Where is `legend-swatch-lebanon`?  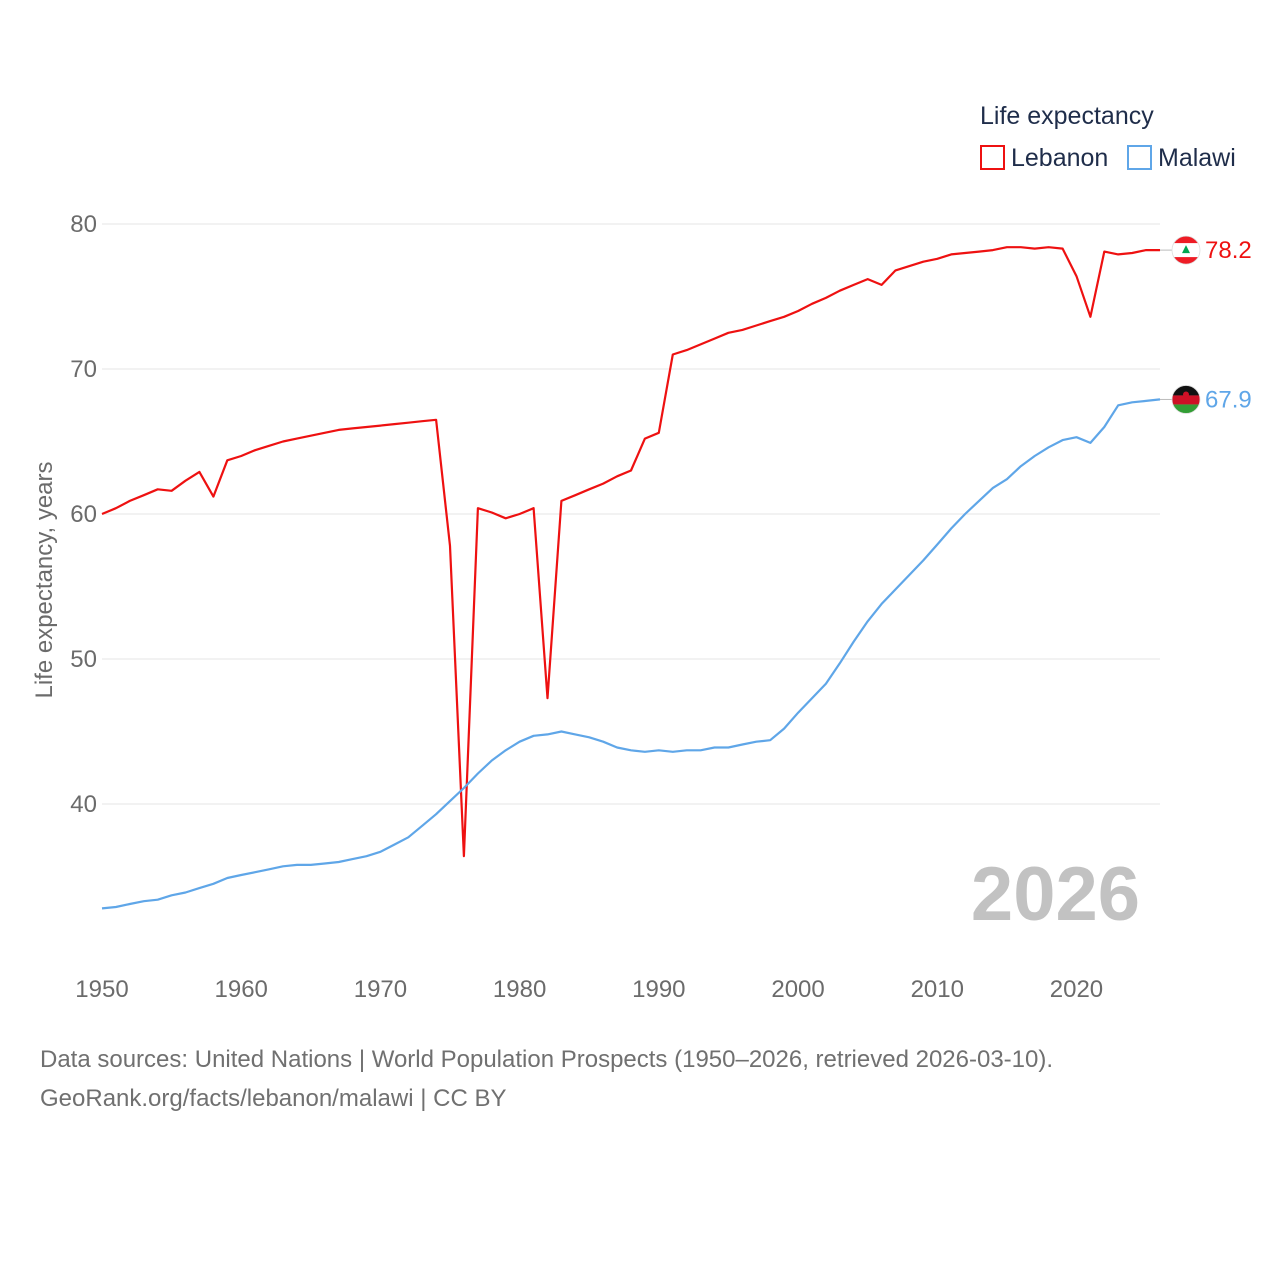
legend-swatch-lebanon is located at coordinates (992, 157).